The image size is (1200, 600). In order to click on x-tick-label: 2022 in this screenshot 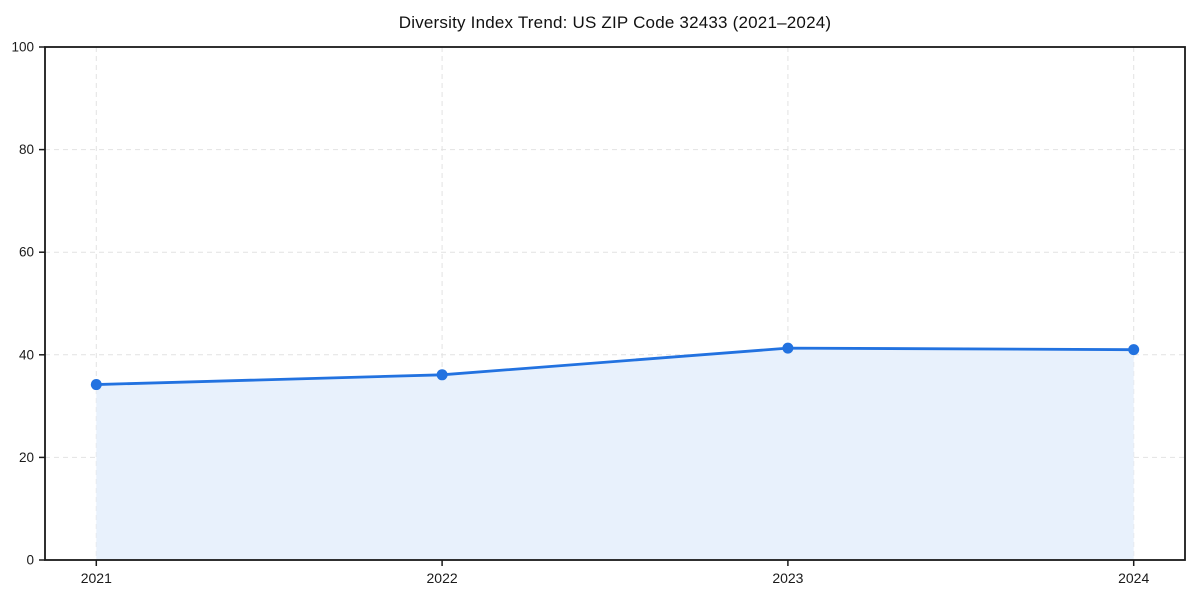, I will do `click(442, 578)`.